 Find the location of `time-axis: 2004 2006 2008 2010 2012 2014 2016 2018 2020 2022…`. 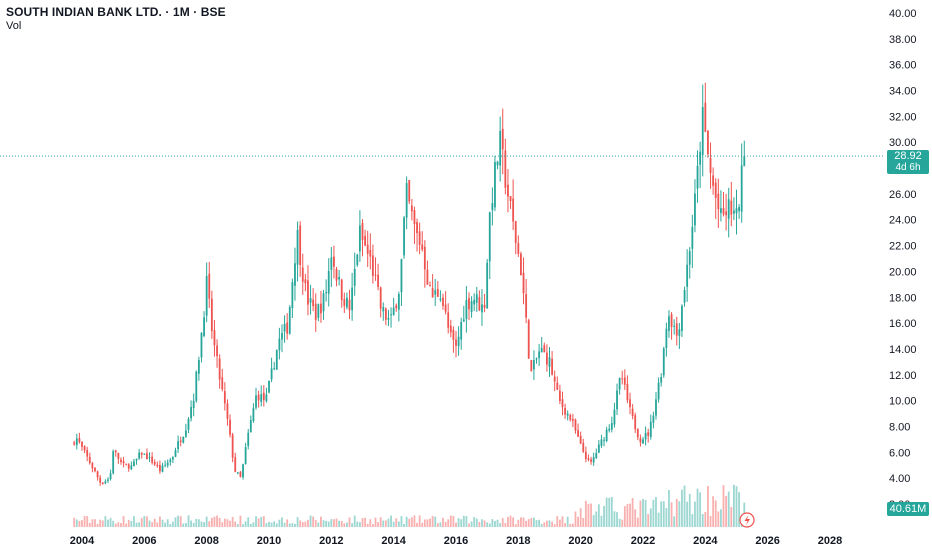

time-axis: 2004 2006 2008 2010 2012 2014 2016 2018 2020 2022… is located at coordinates (456, 541).